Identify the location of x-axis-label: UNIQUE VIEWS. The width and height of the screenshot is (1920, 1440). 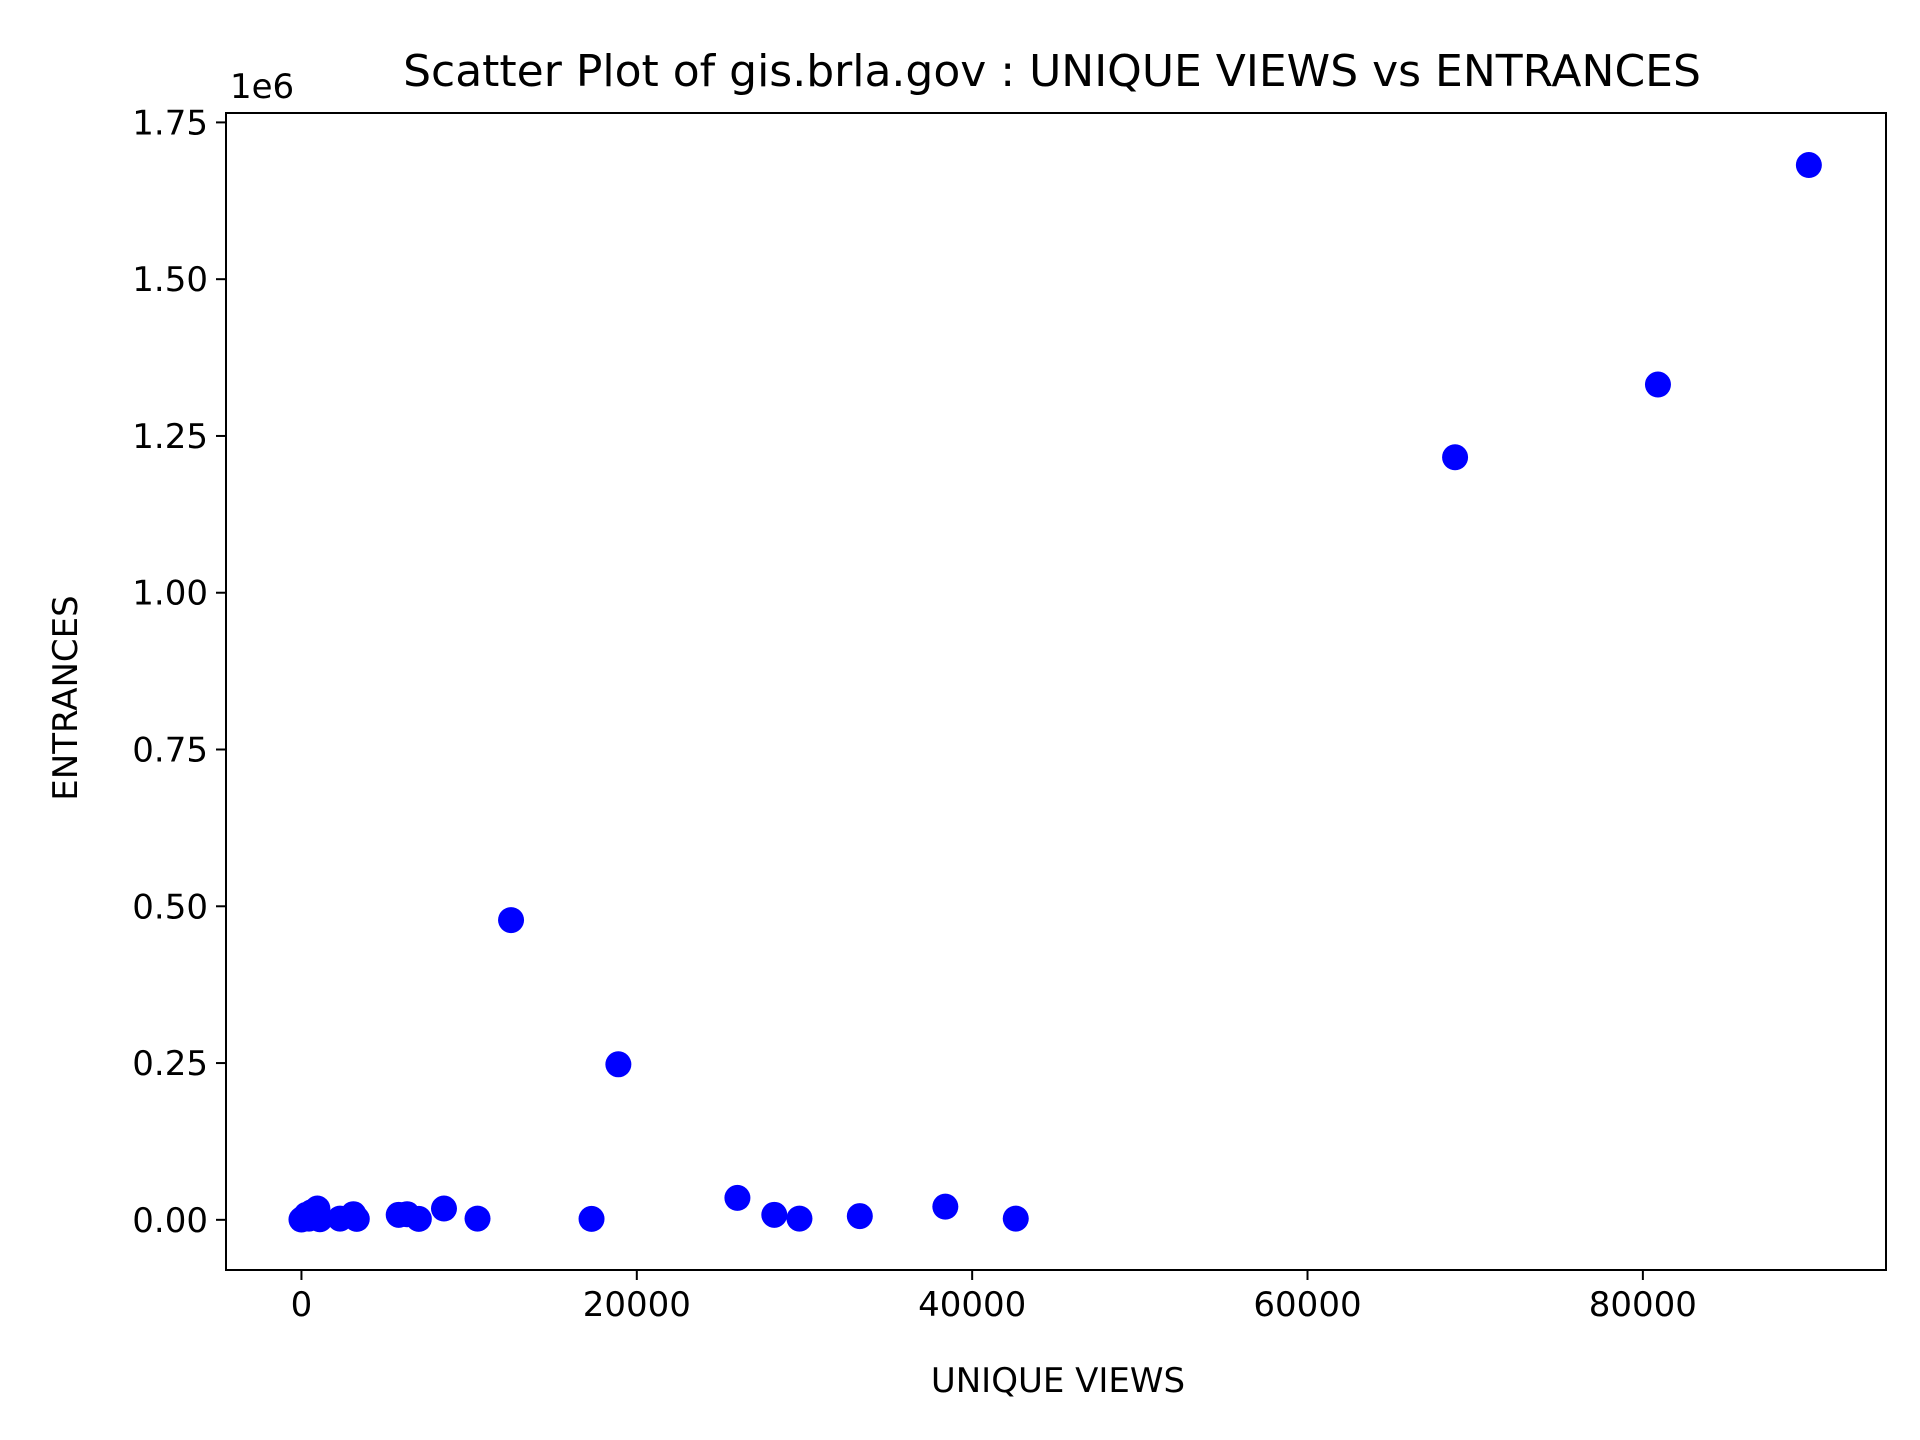
(1058, 1381).